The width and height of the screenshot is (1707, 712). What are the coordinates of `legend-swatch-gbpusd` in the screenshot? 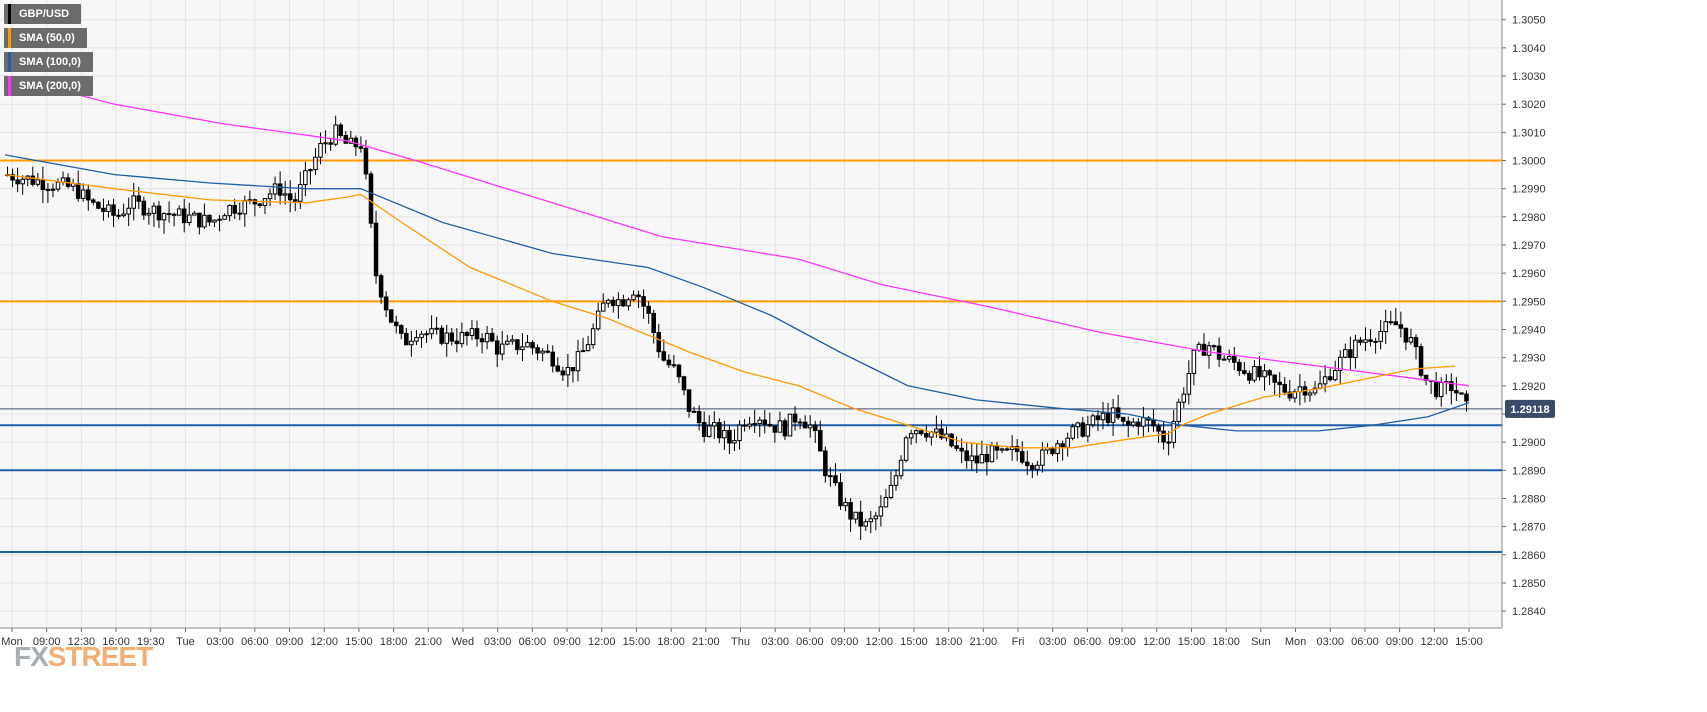 It's located at (9, 14).